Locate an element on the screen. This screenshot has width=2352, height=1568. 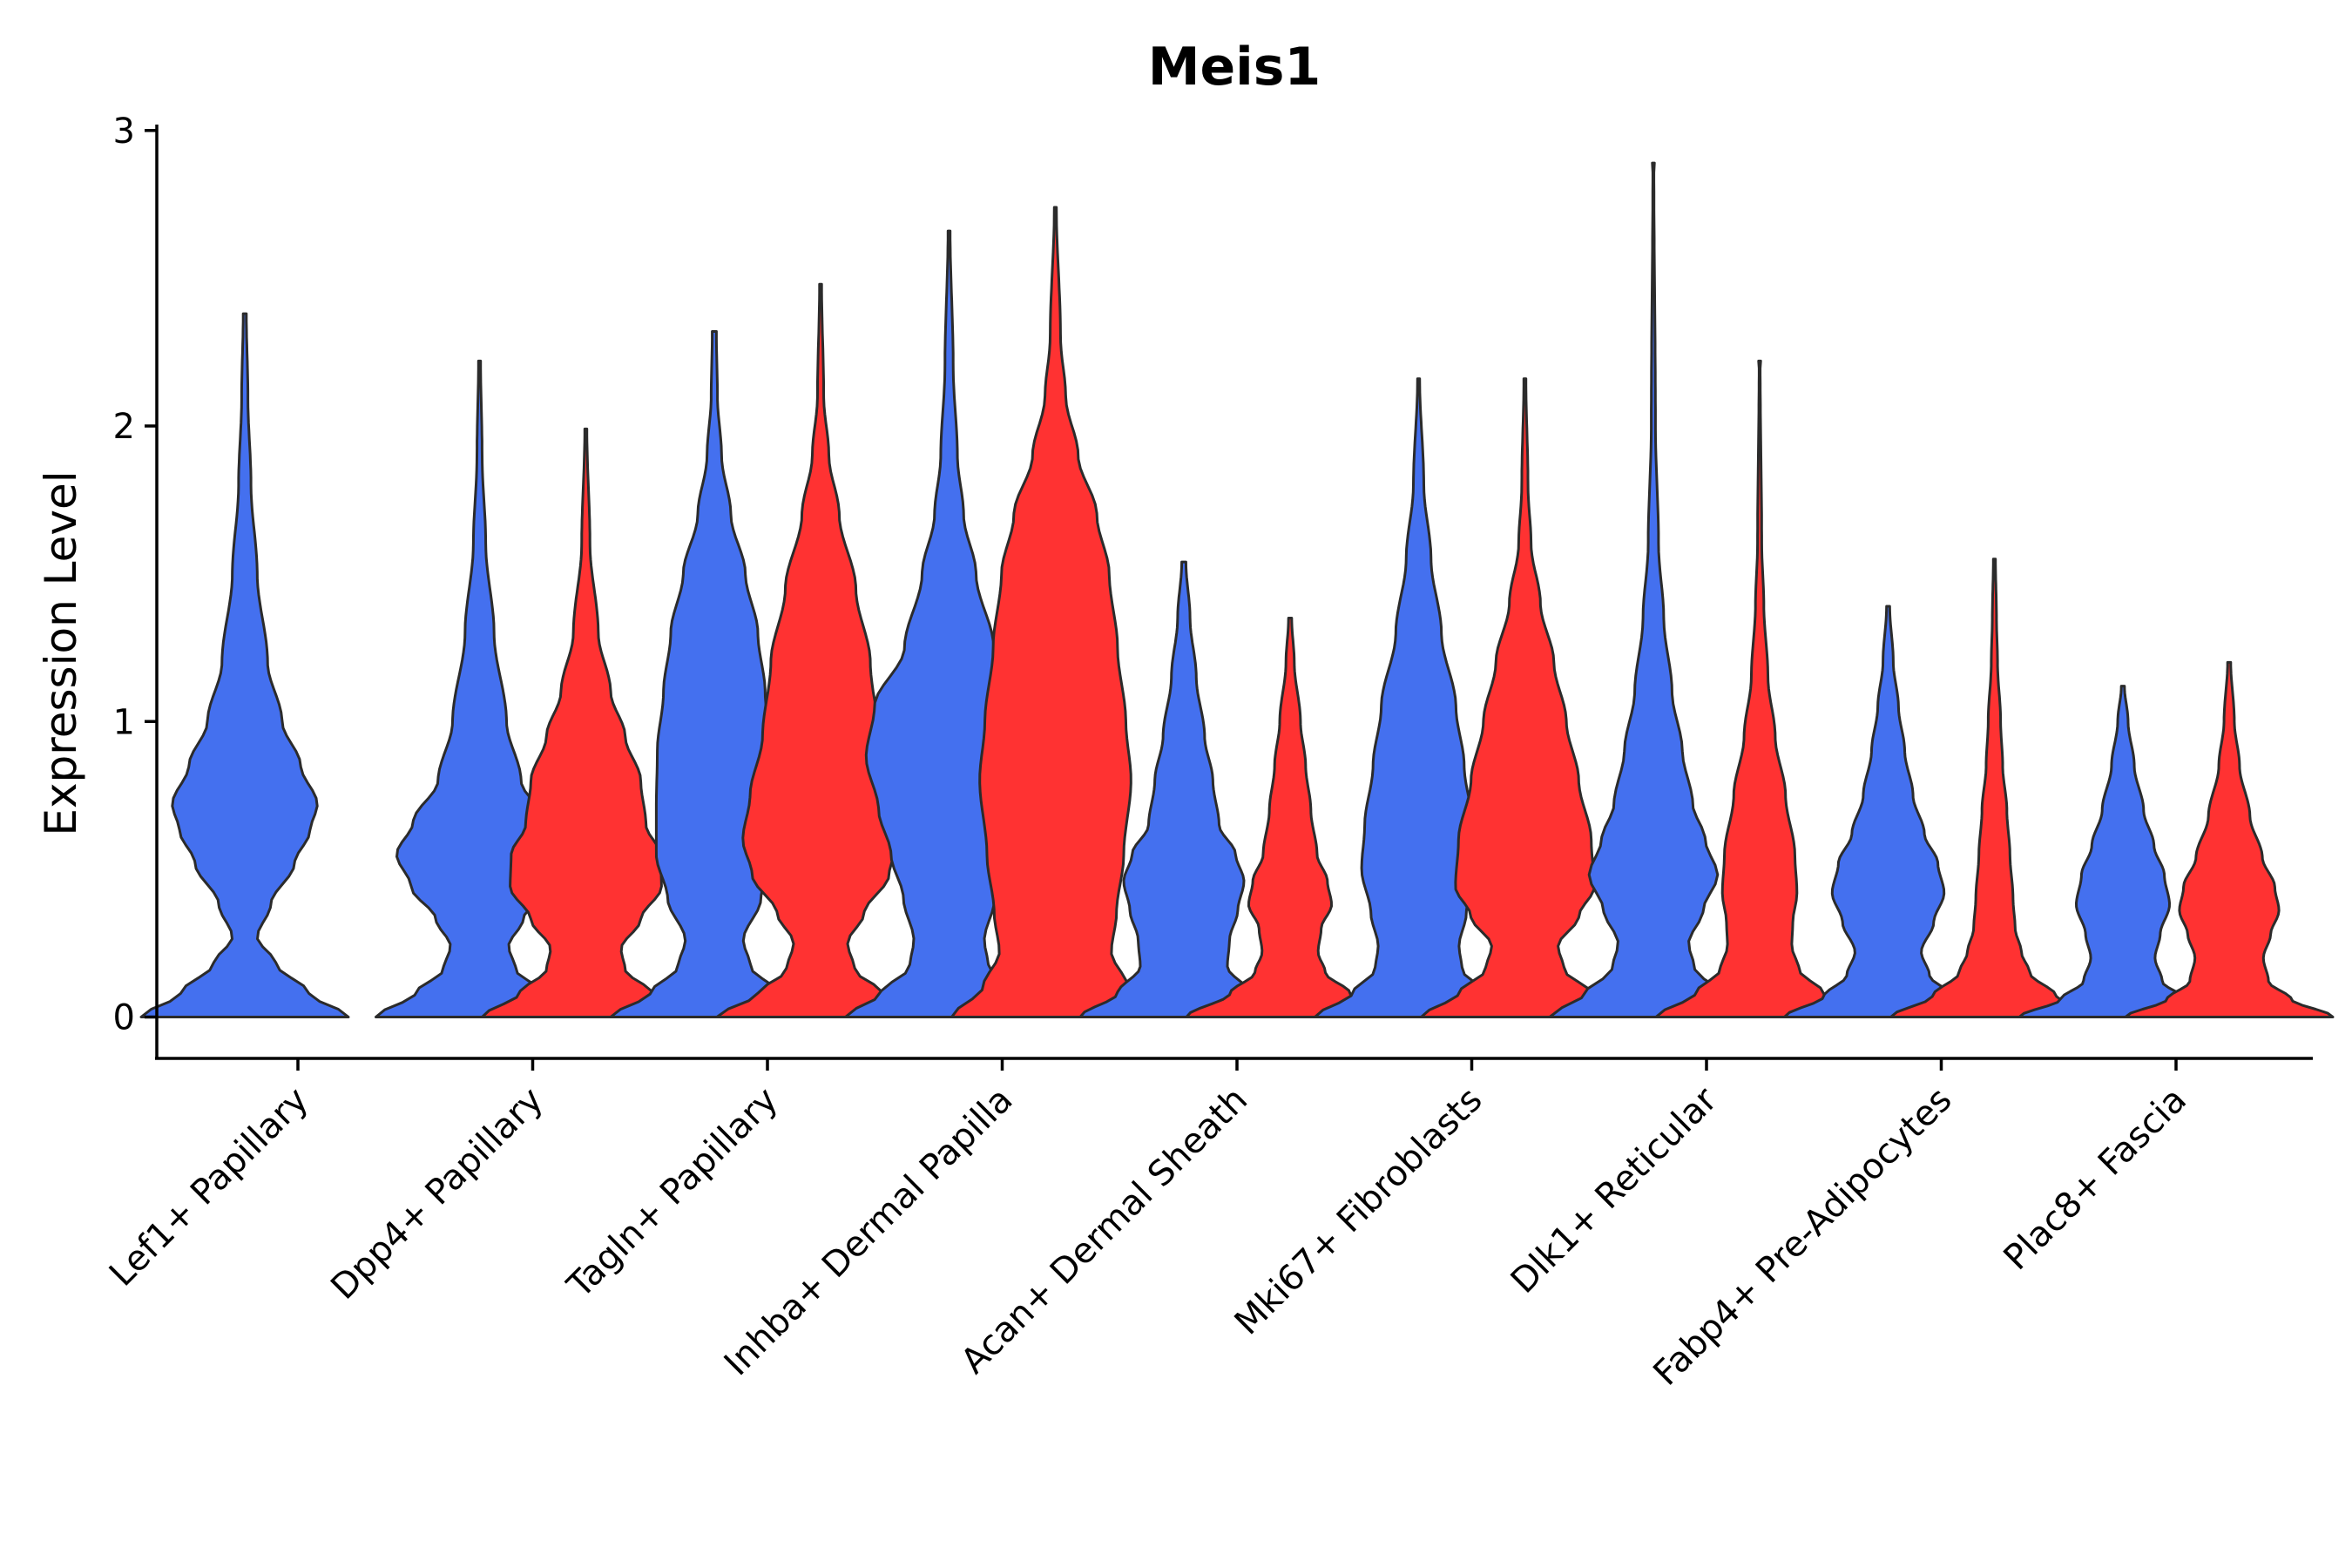
x-tick-label: Plac8+ Fascia is located at coordinates (2096, 1179).